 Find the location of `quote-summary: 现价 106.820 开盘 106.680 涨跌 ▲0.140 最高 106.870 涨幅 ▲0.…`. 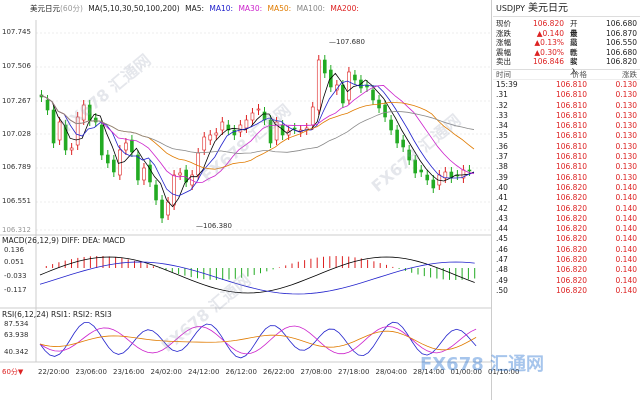

quote-summary: 现价 106.820 开盘 106.680 涨跌 ▲0.140 最高 106.870 涨幅 ▲0.… is located at coordinates (566, 46).